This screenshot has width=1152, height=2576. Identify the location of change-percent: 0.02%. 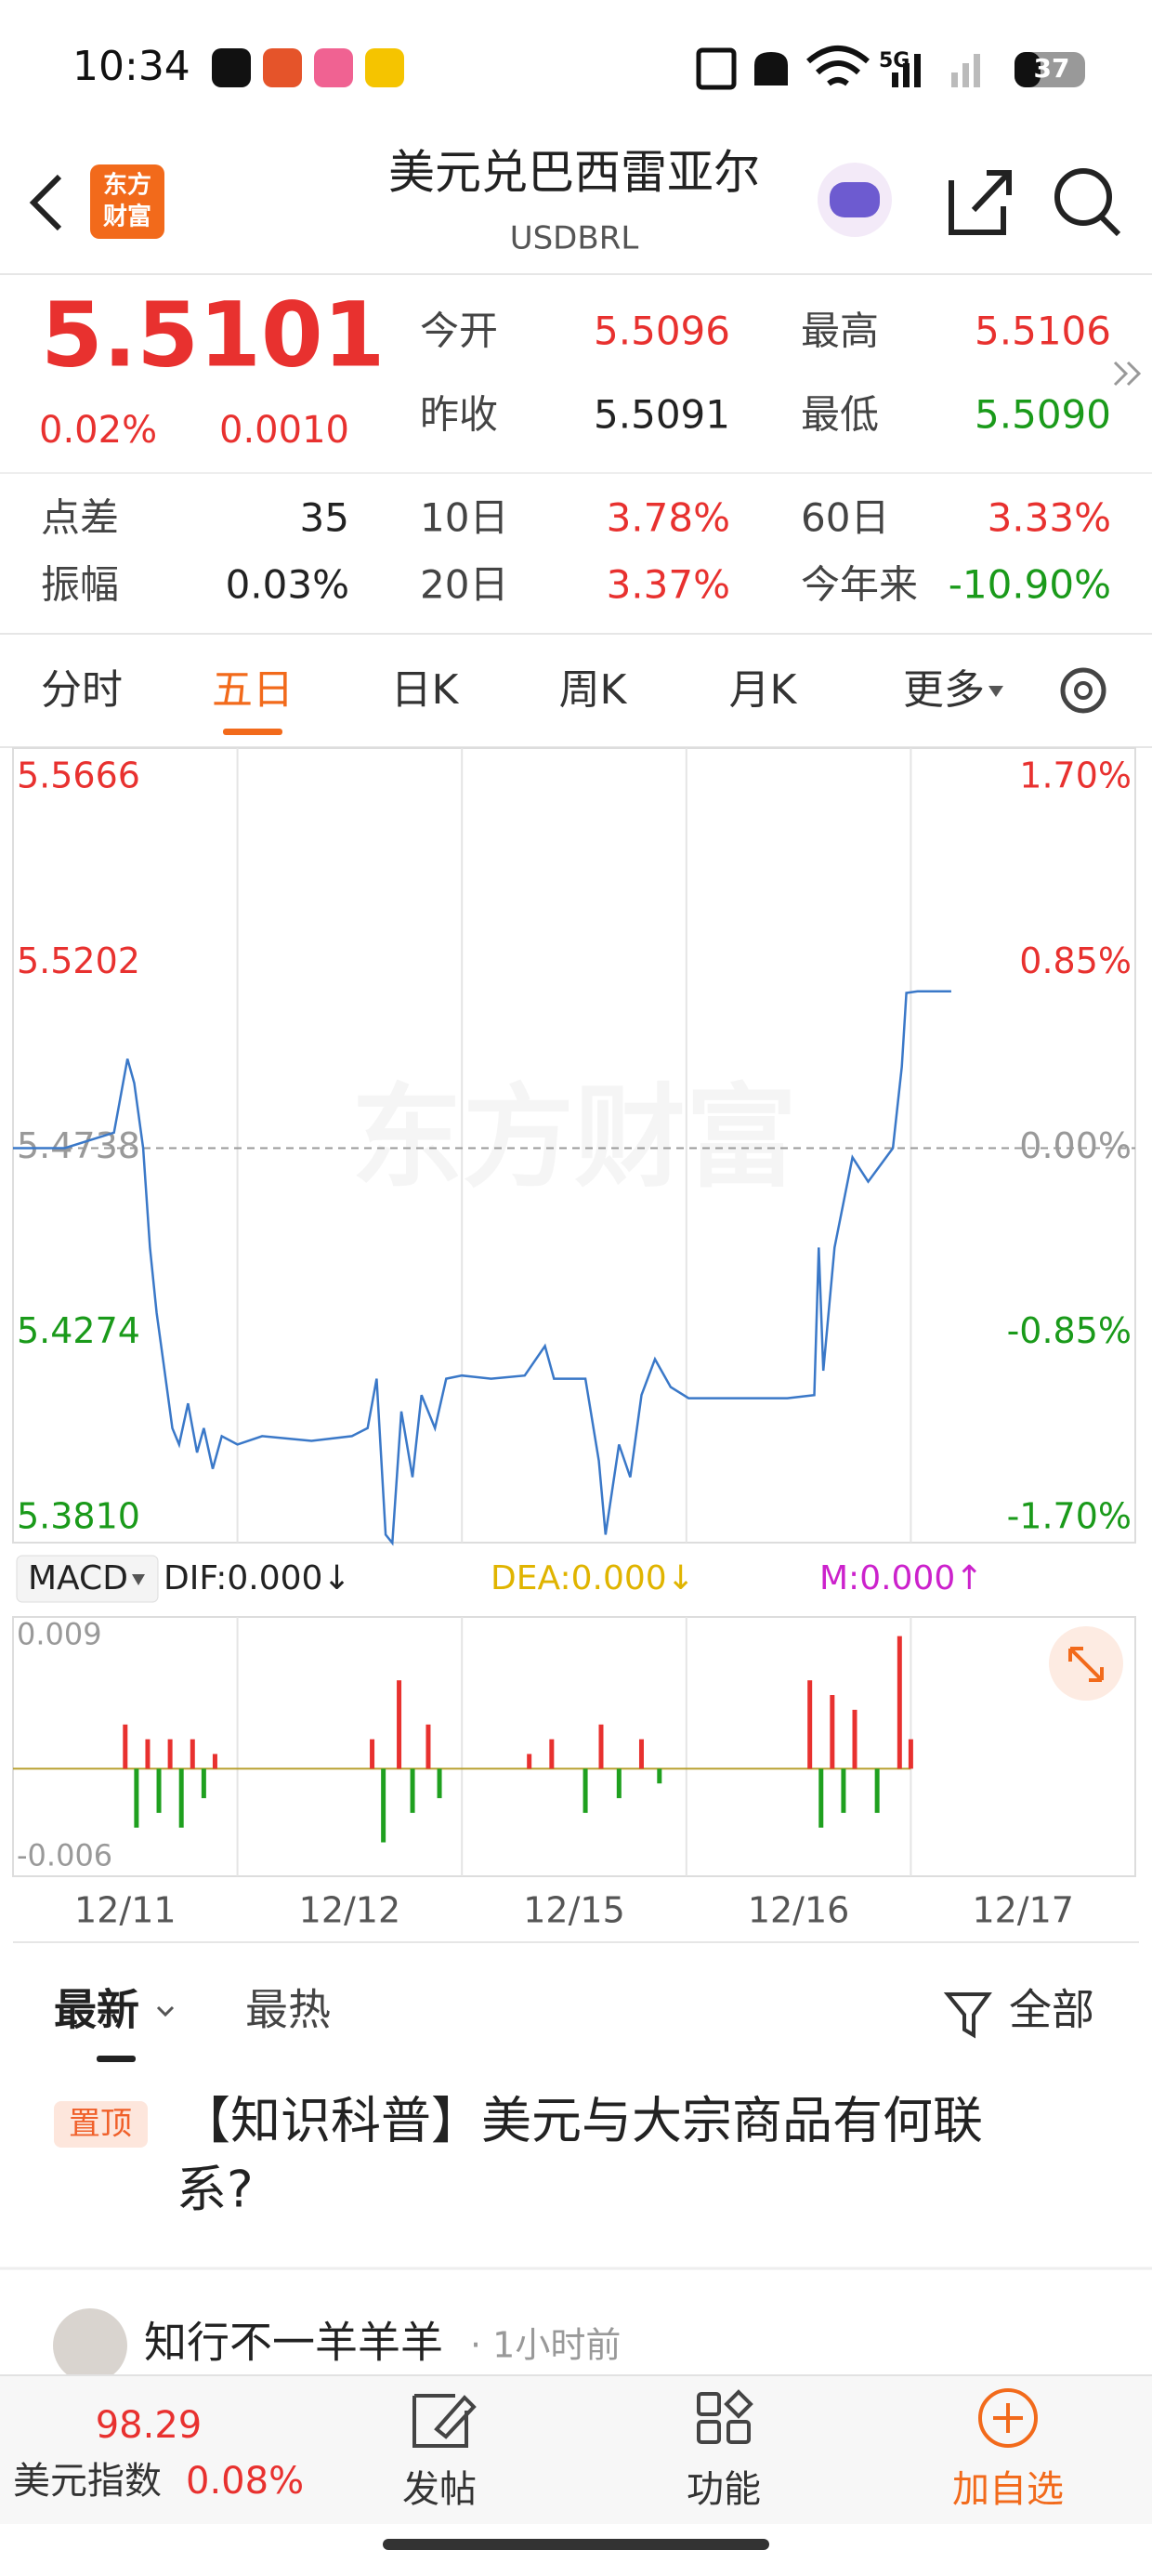
(98, 430).